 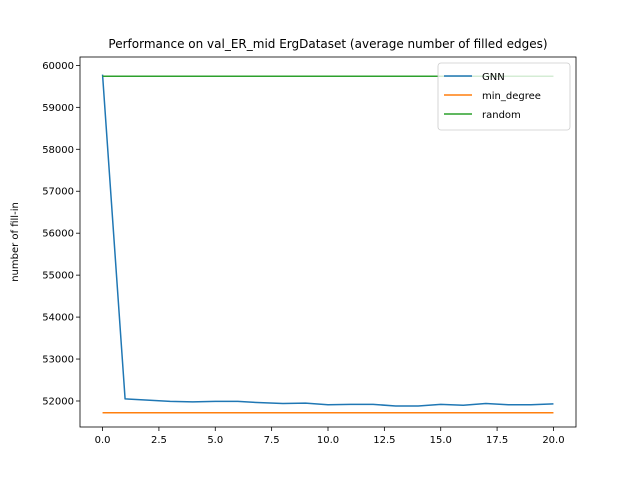 What do you see at coordinates (58, 150) in the screenshot?
I see `y-tick-label: 58000` at bounding box center [58, 150].